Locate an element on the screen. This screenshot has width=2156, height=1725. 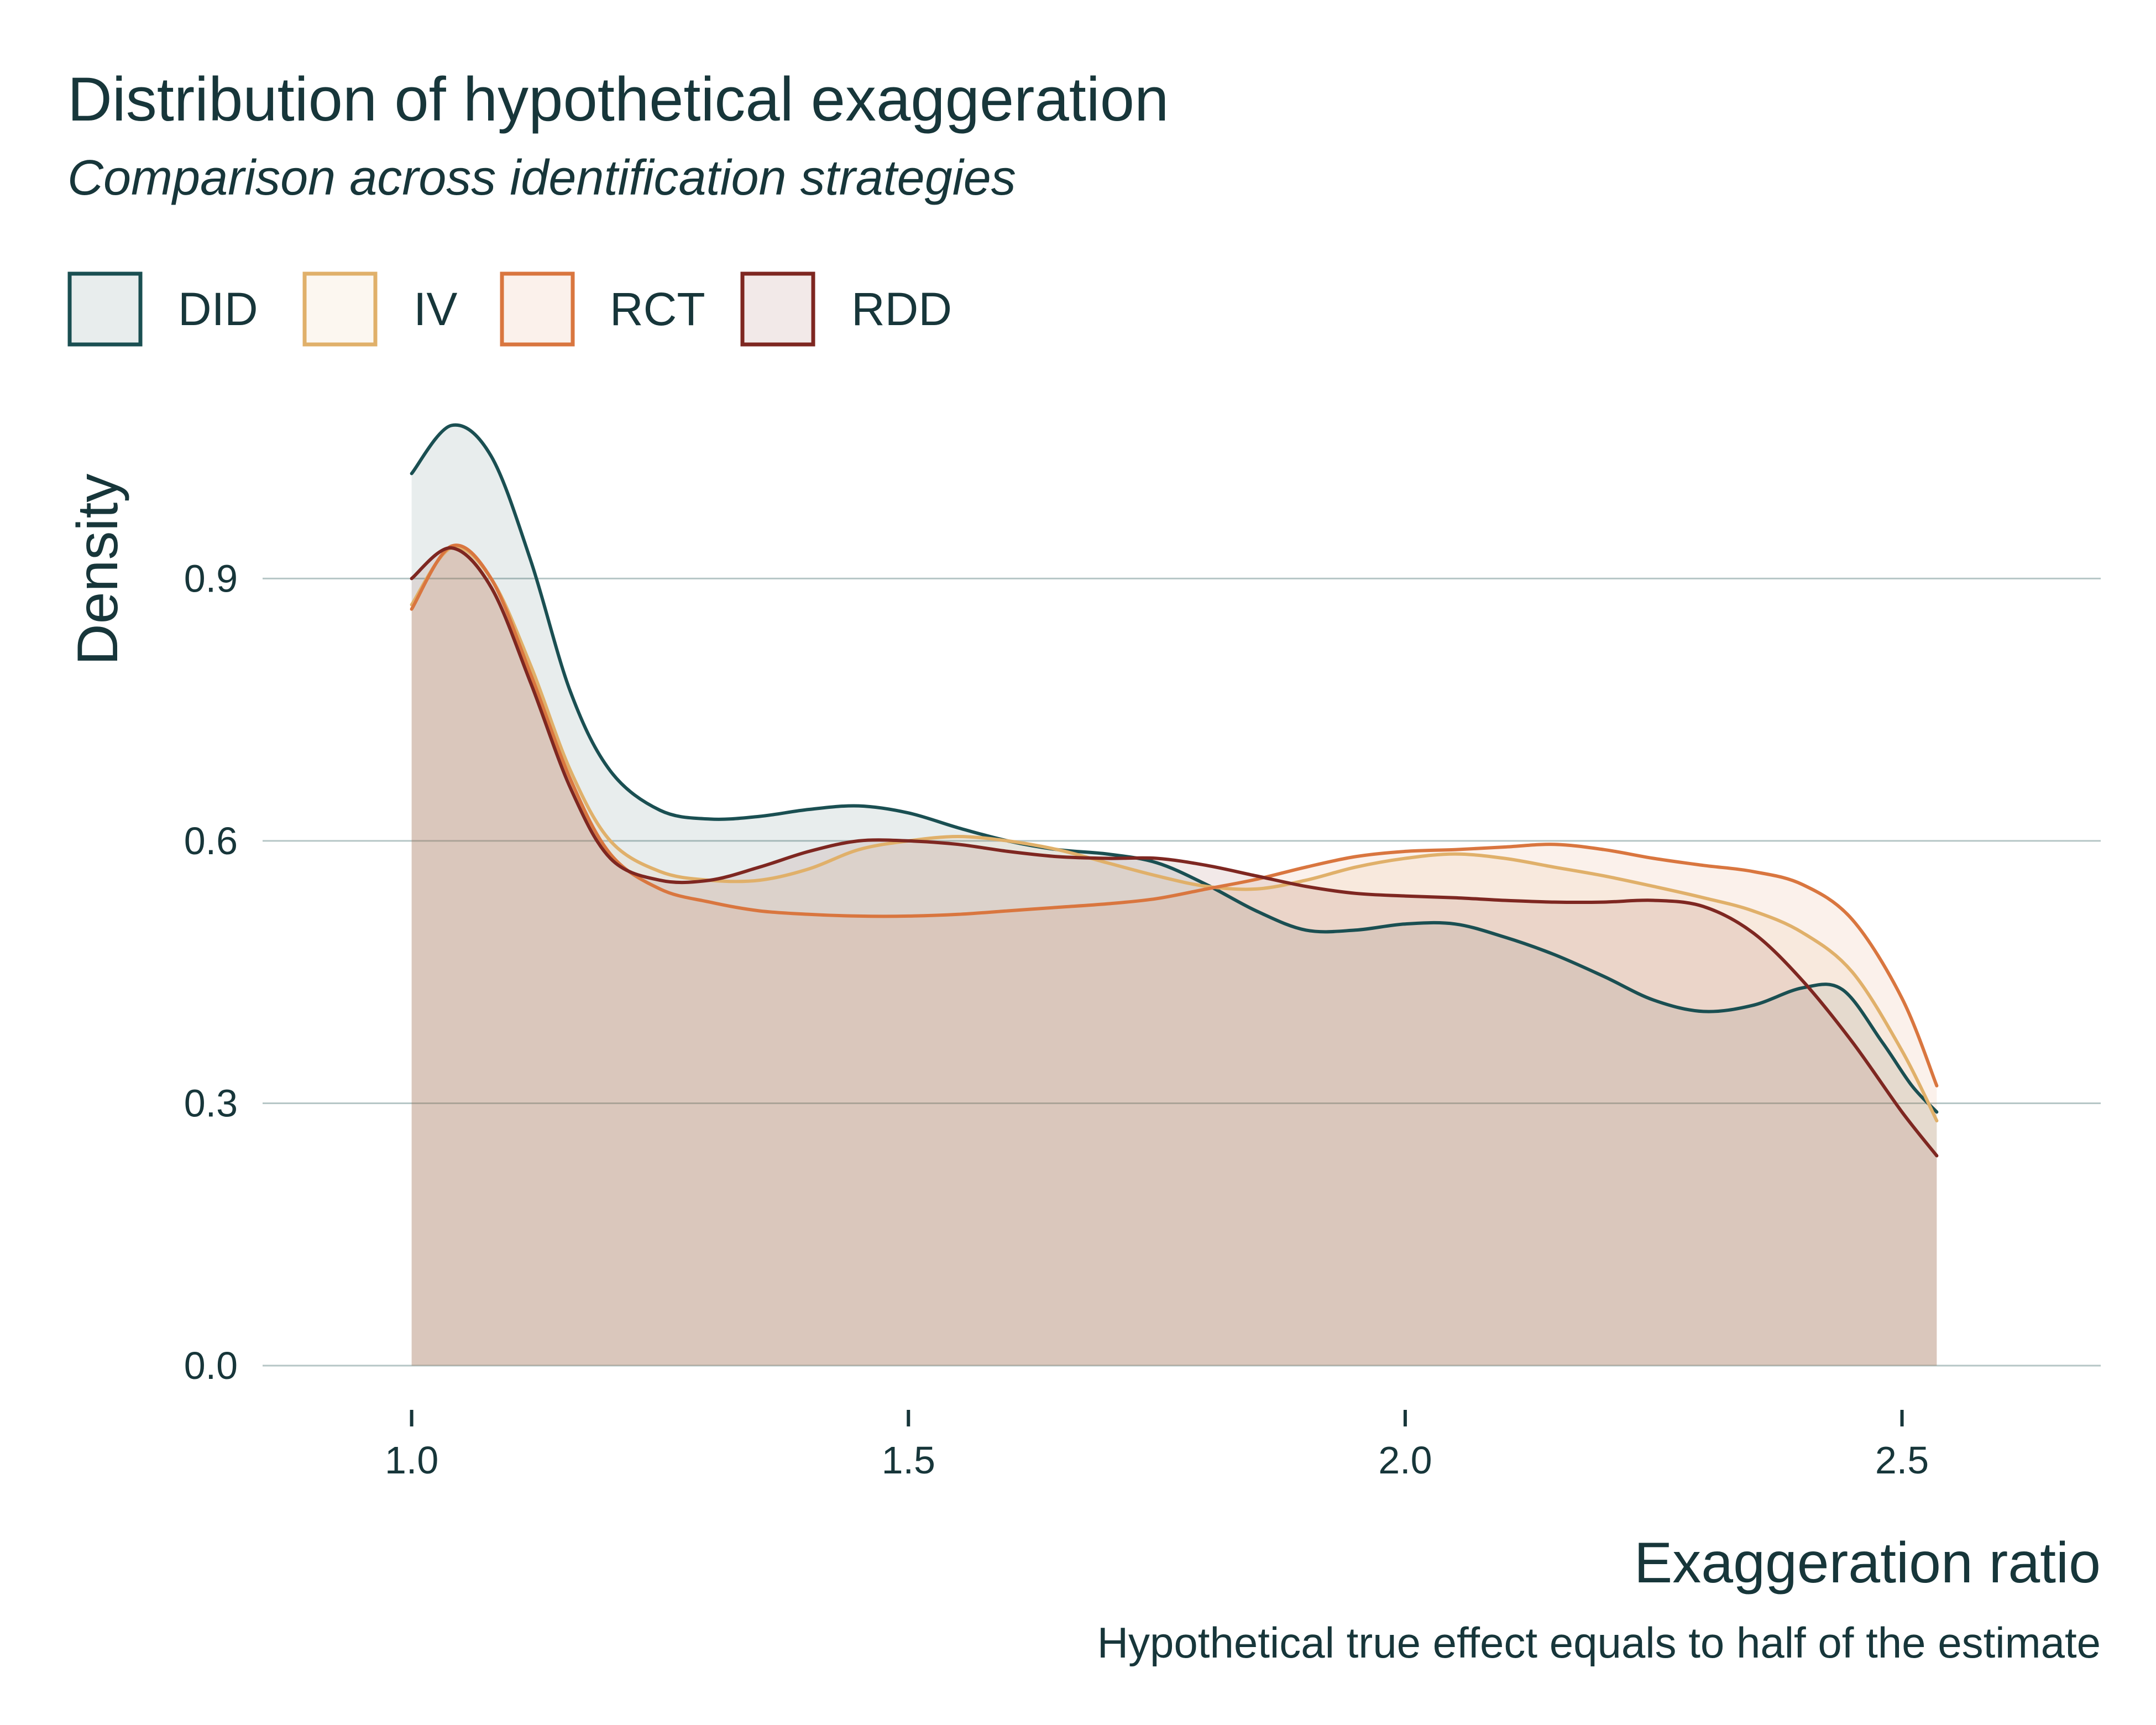
legend-swatch-did is located at coordinates (105, 309).